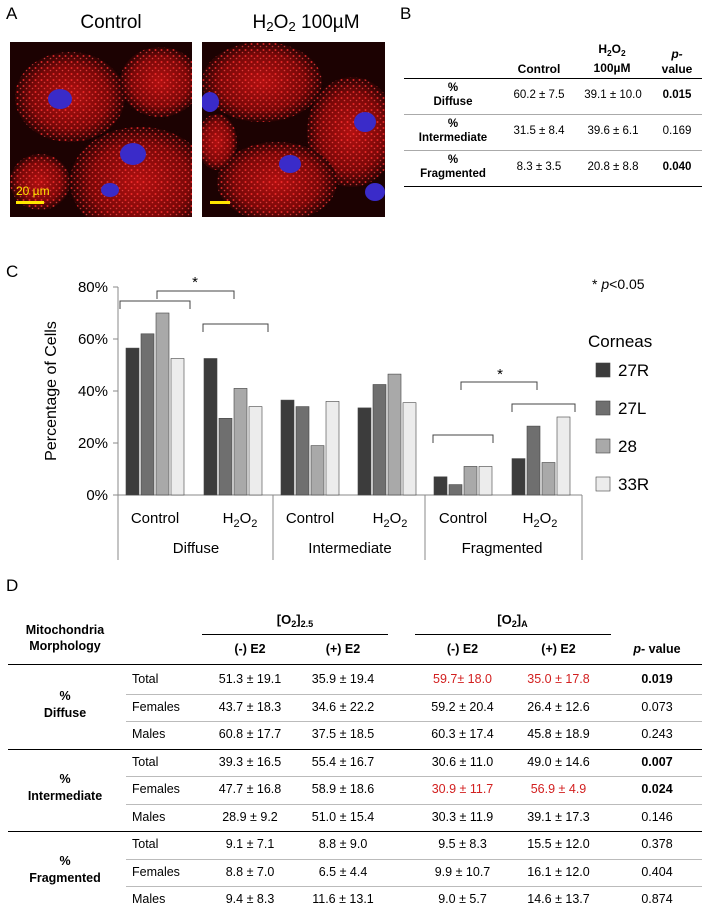 The width and height of the screenshot is (710, 918). I want to click on bracket-diffuse-compare, so click(195, 294).